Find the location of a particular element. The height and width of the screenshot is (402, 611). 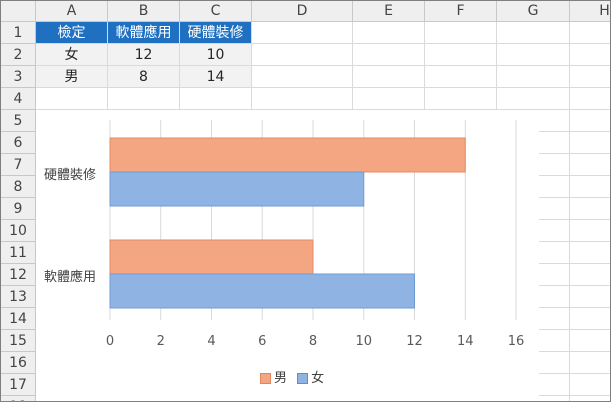

legend-swatch-male is located at coordinates (265, 378).